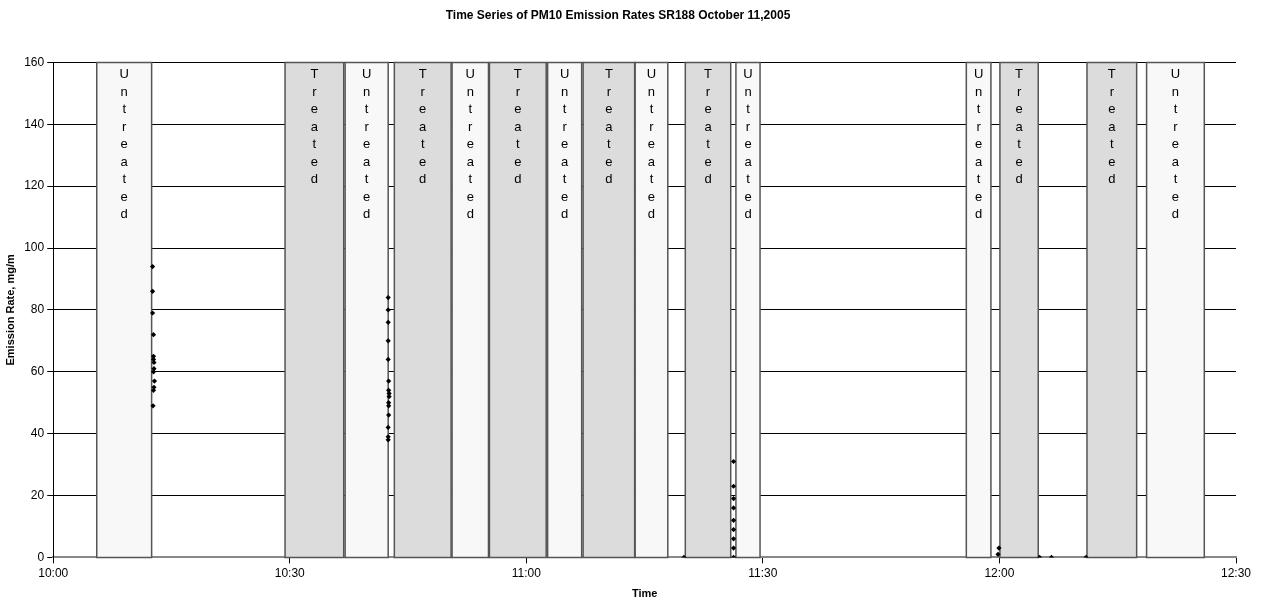 The width and height of the screenshot is (1262, 605). What do you see at coordinates (999, 572) in the screenshot?
I see `x-tick-label: 12:00` at bounding box center [999, 572].